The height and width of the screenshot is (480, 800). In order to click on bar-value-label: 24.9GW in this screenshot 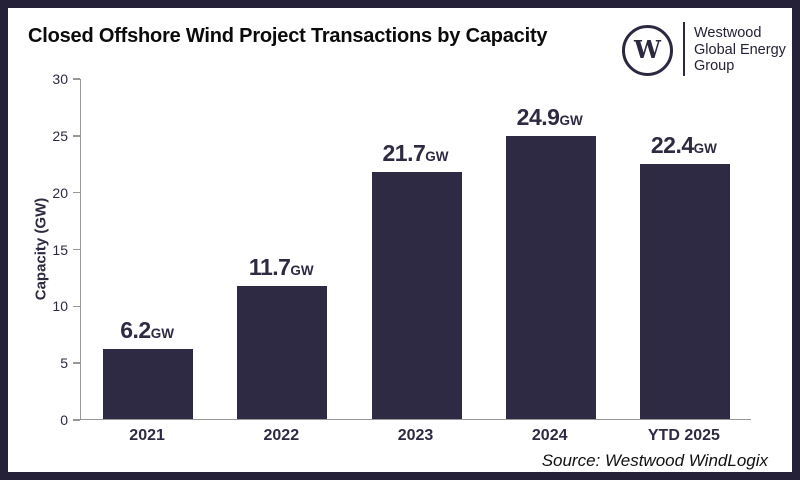, I will do `click(550, 117)`.